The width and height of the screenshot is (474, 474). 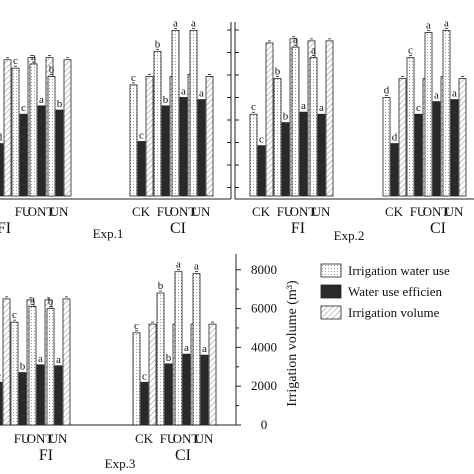 I want to click on bar-Exp.1-FI-UN-iv, so click(x=67, y=128).